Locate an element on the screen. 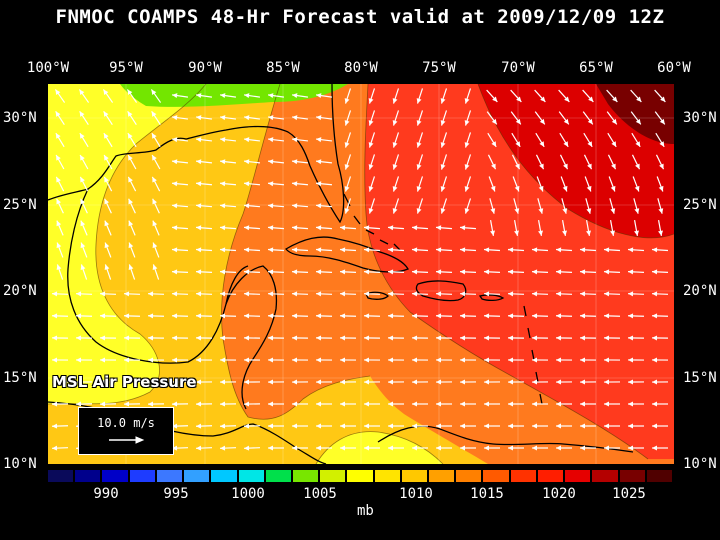 The height and width of the screenshot is (540, 720). vector-reference-label: 10.0 m/s is located at coordinates (126, 423).